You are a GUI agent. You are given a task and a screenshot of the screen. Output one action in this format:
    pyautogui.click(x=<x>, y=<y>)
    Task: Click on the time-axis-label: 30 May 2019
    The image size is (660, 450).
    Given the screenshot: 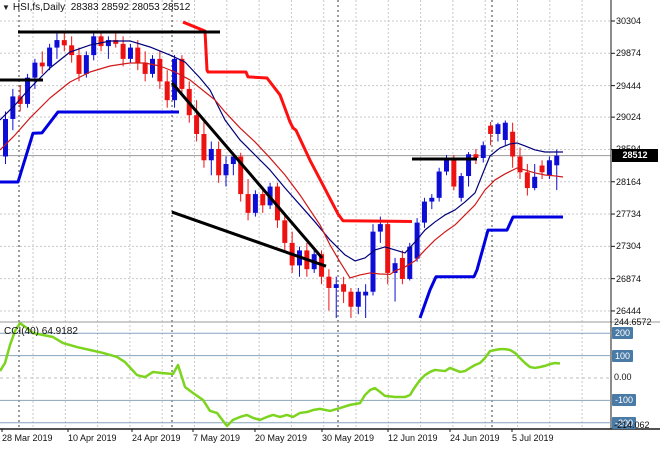 What is the action you would take?
    pyautogui.click(x=348, y=438)
    